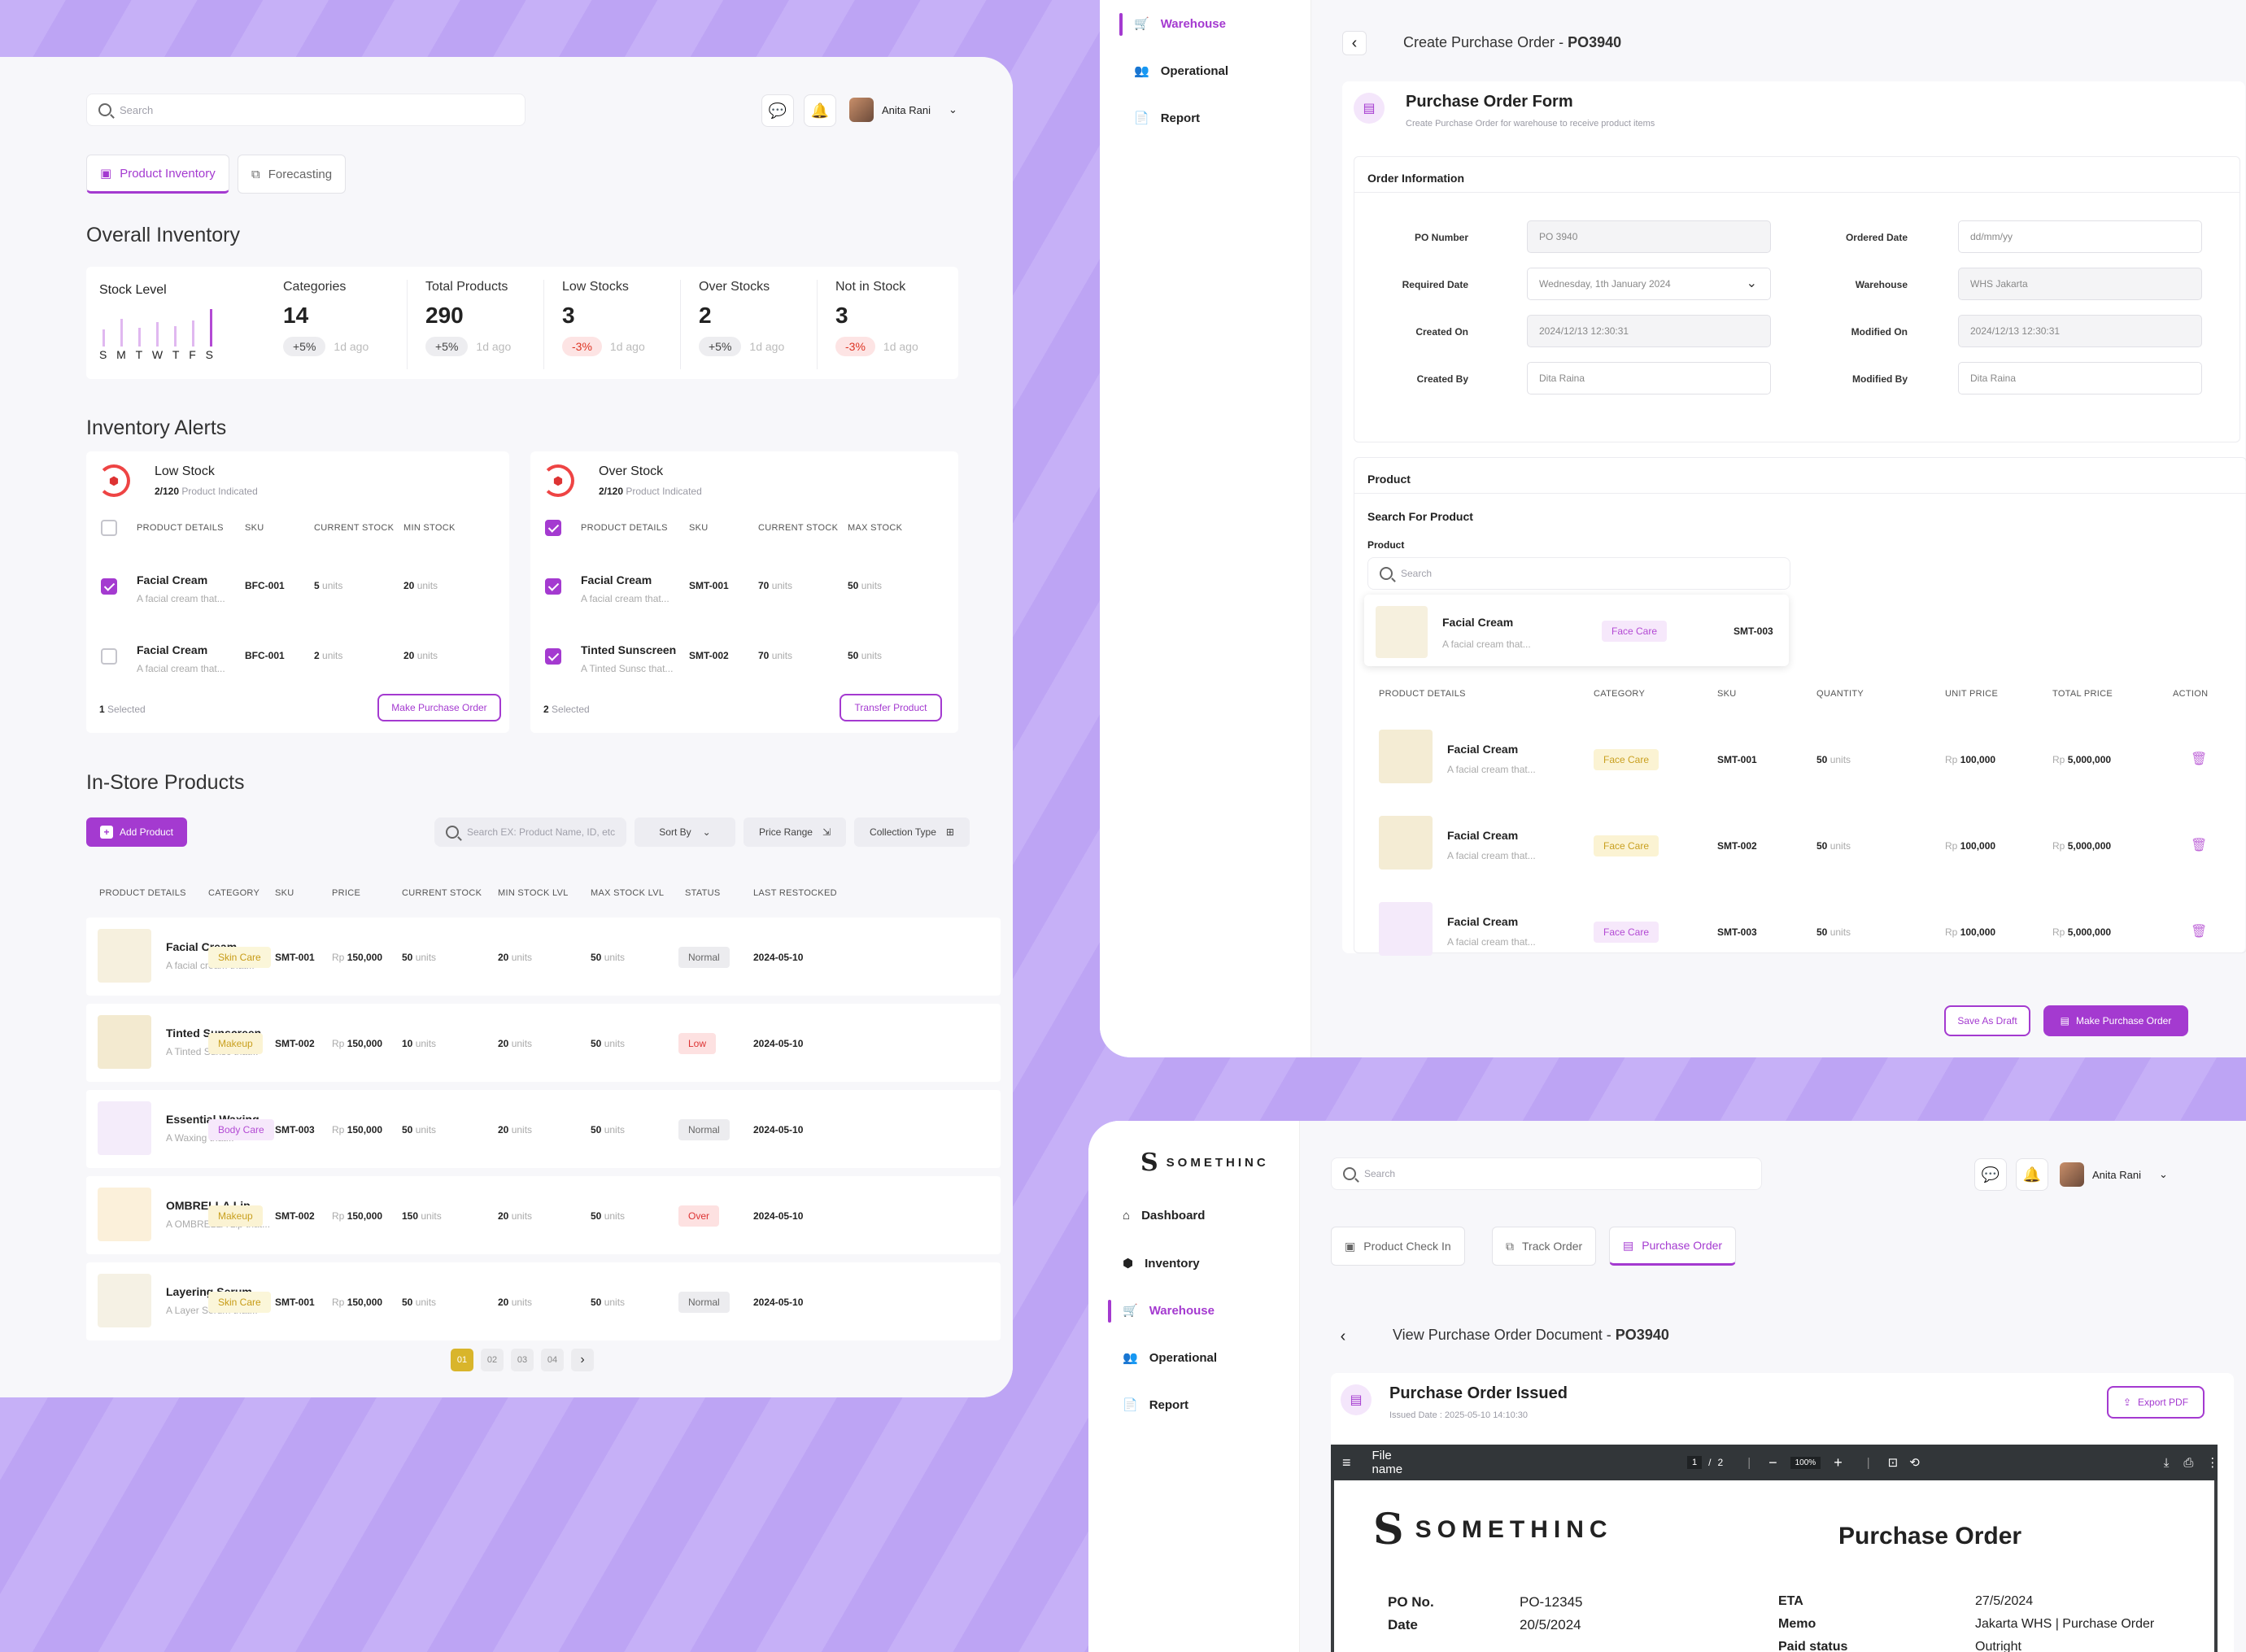 Image resolution: width=2246 pixels, height=1652 pixels. Describe the element at coordinates (439, 707) in the screenshot. I see `make-purchase-order-button: Make Purchase Order` at that location.